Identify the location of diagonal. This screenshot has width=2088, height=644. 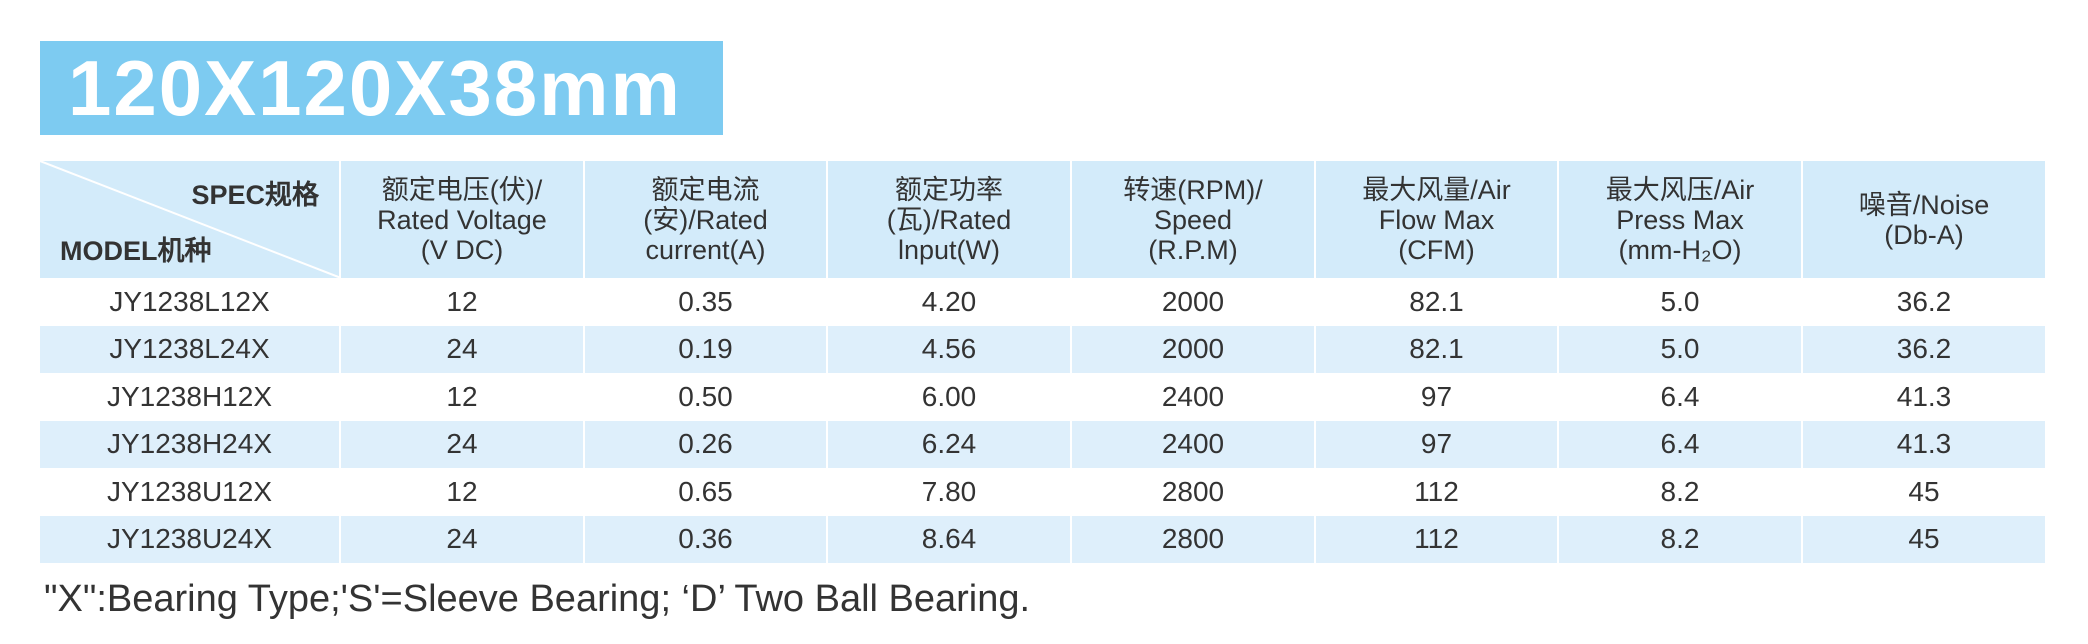
(190, 219).